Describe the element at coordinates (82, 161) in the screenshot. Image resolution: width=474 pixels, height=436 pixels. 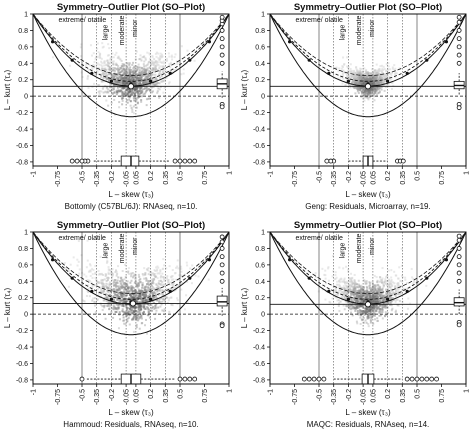
I see `skew-outlier` at that location.